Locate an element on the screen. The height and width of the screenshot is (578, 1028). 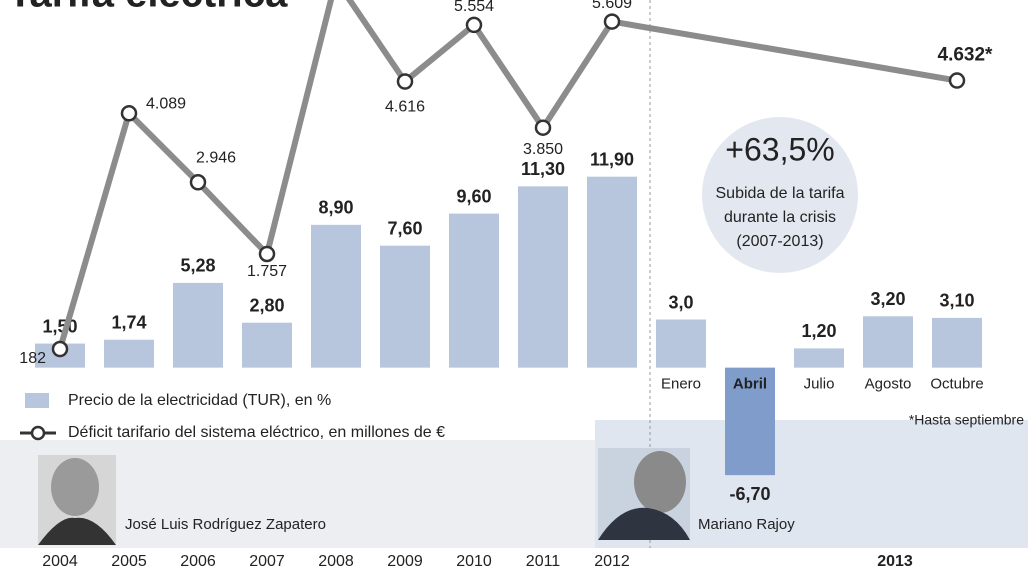
highlight-line: durante la crisis is located at coordinates (780, 217).